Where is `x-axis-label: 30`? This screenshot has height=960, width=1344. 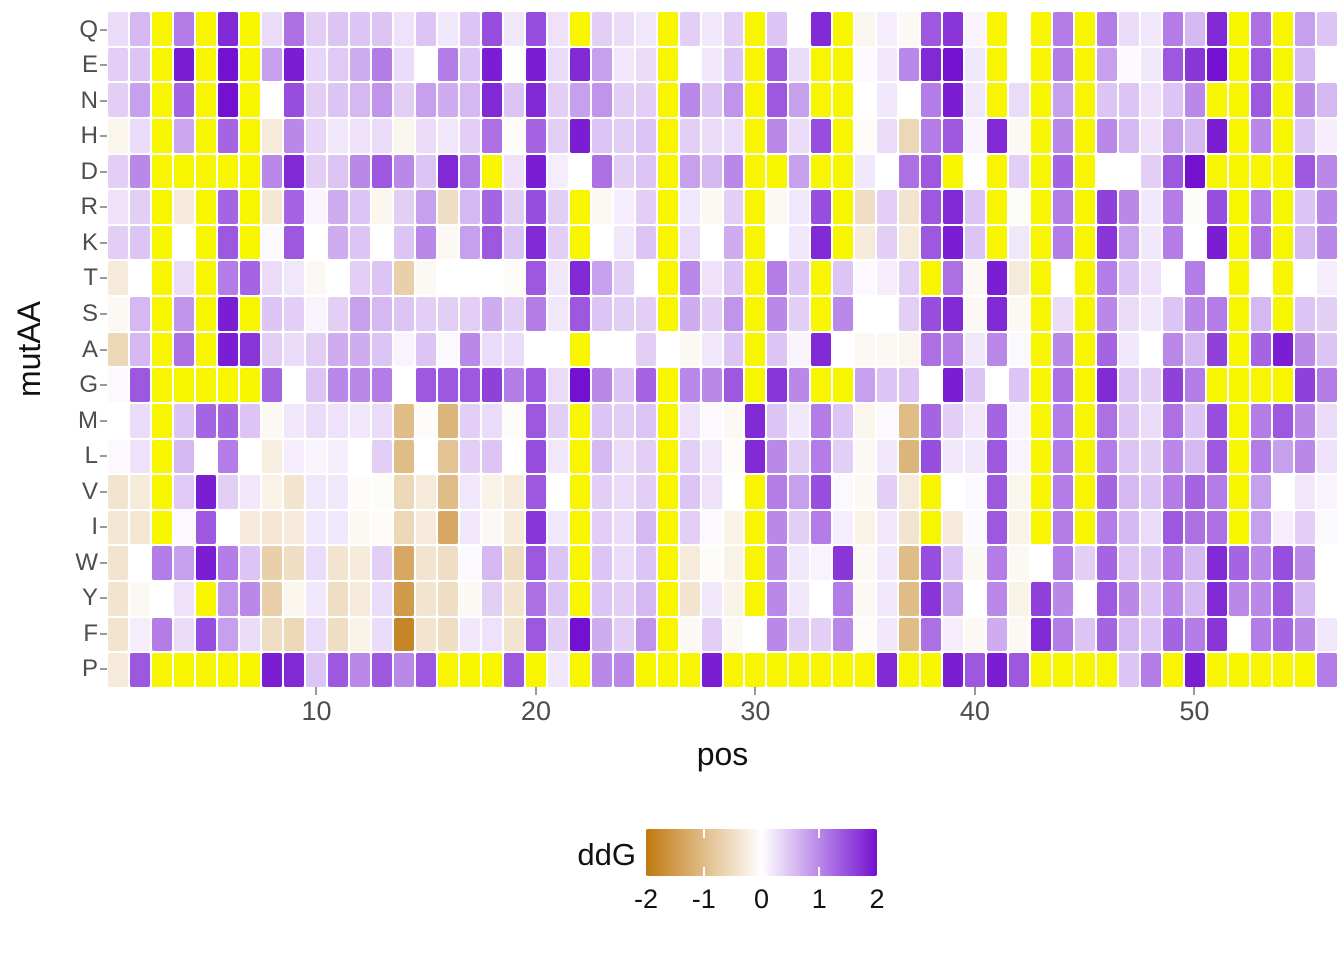
x-axis-label: 30 is located at coordinates (755, 711).